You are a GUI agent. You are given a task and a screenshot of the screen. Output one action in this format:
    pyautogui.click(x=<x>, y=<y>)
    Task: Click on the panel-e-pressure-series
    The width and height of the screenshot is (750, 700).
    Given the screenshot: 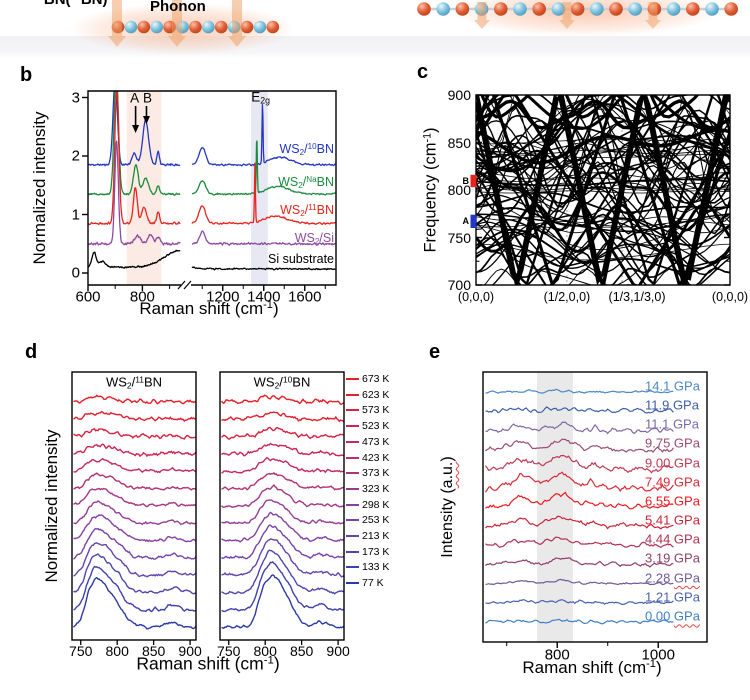 What is the action you would take?
    pyautogui.click(x=595, y=509)
    